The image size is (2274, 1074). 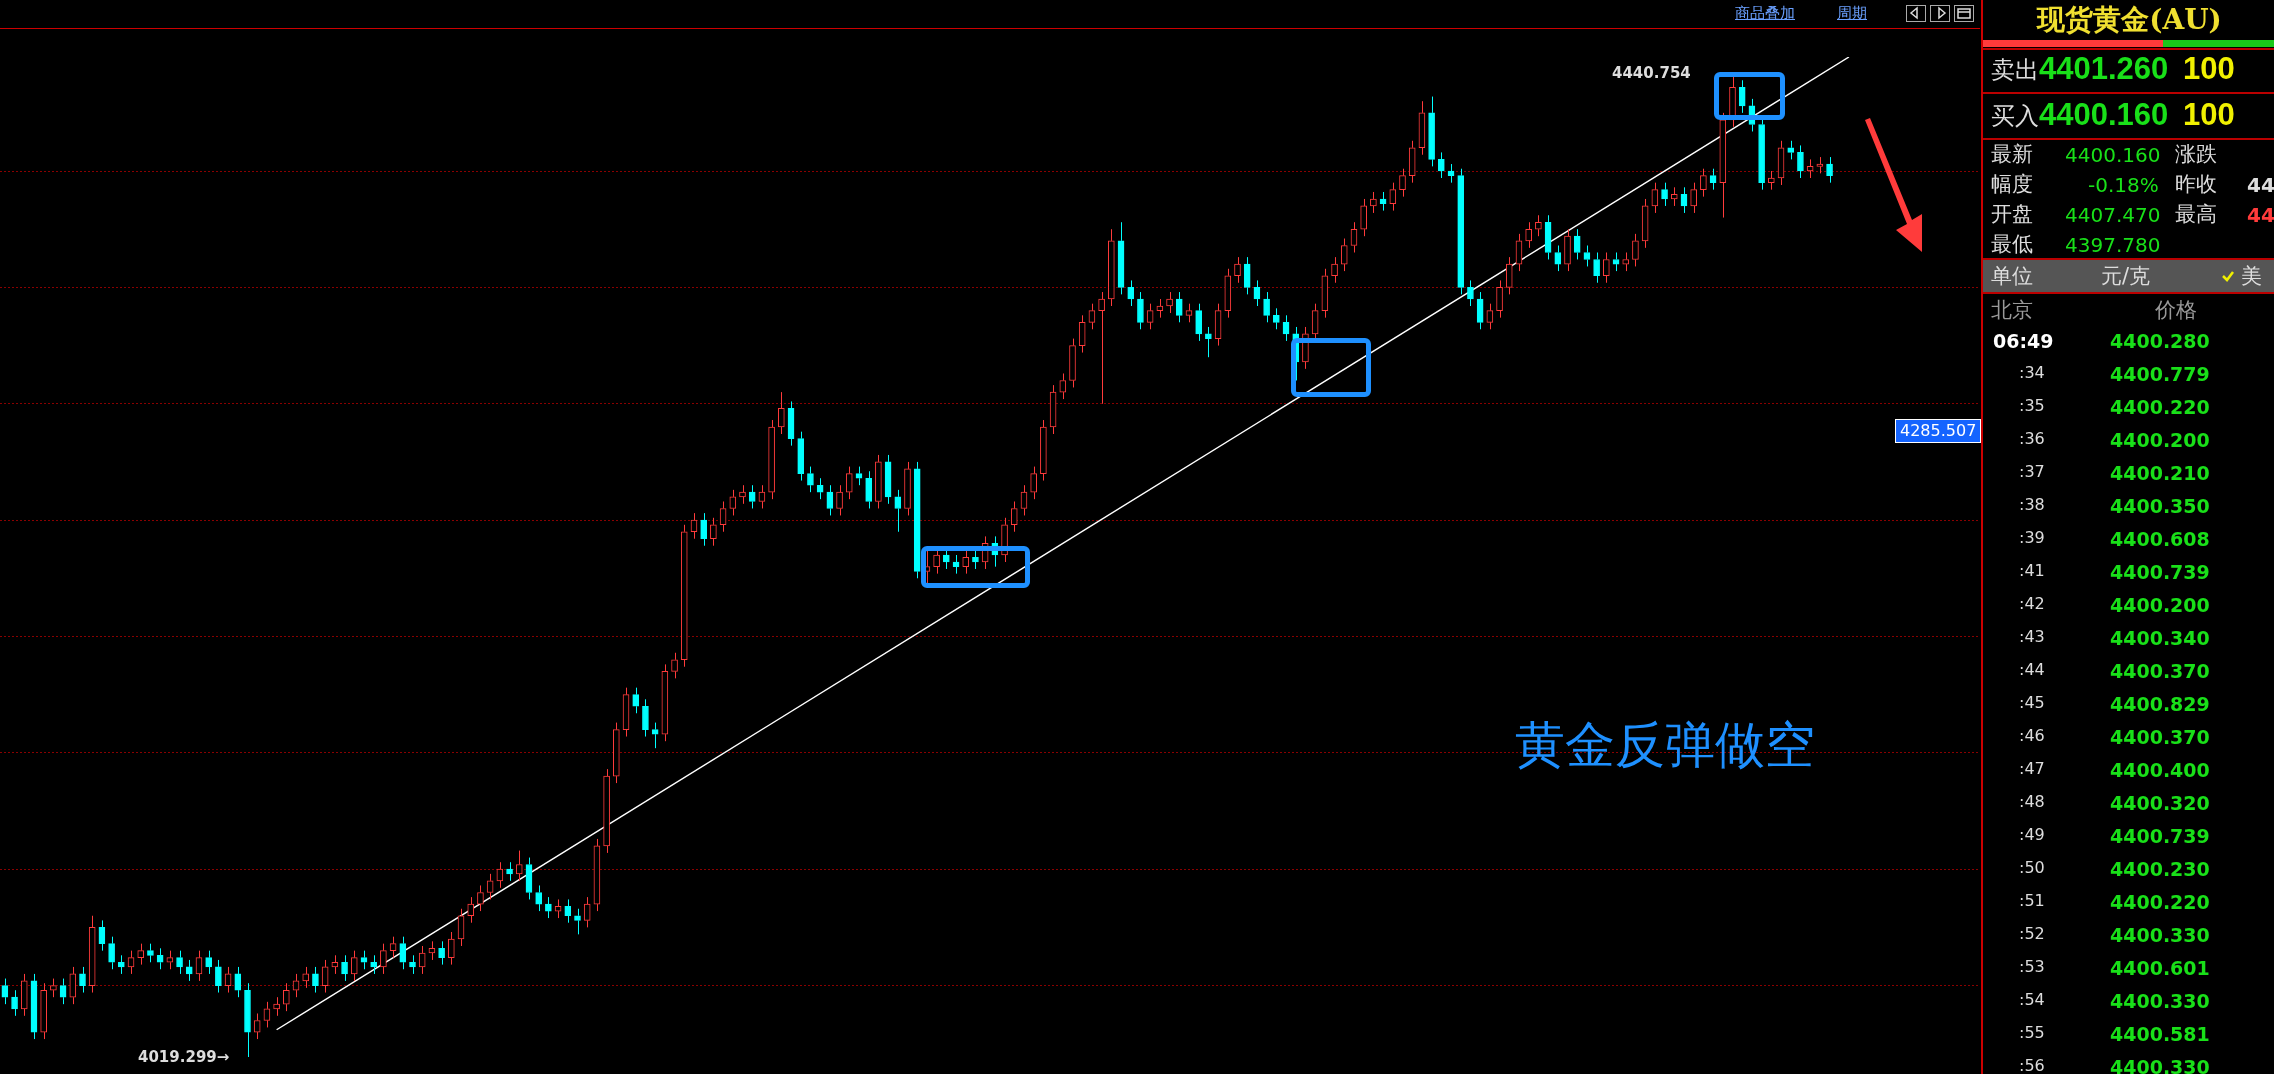 I want to click on text: 卖出, so click(x=2015, y=70).